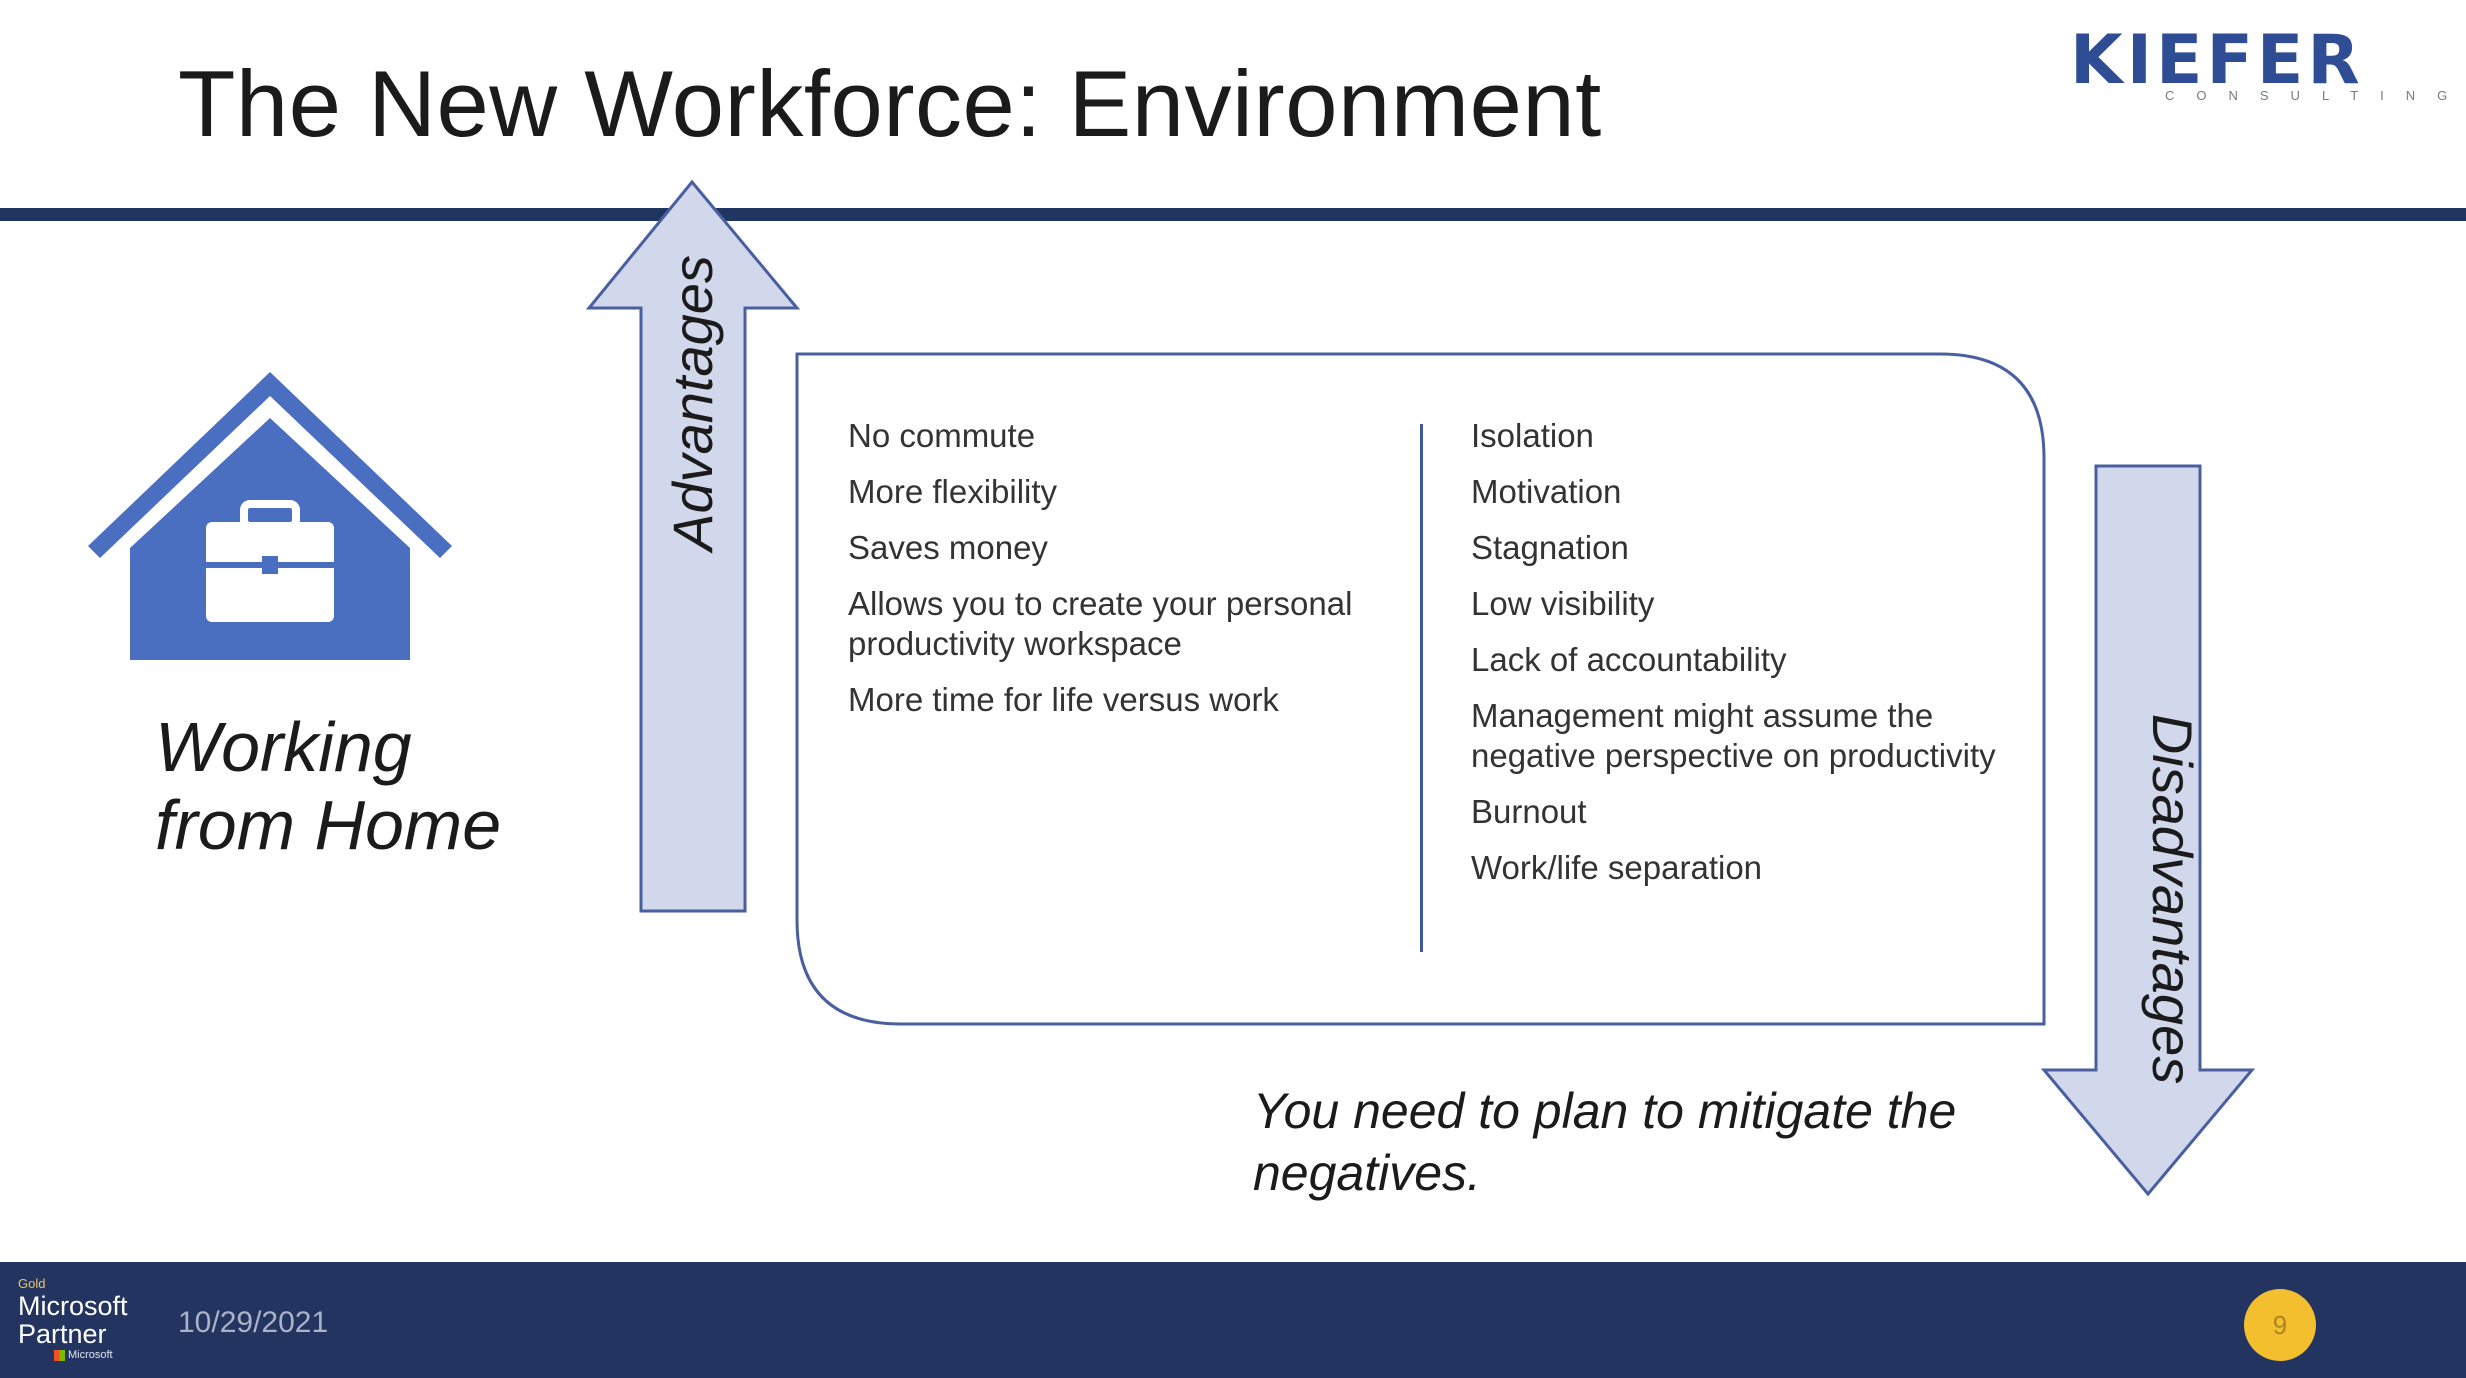 This screenshot has width=2466, height=1378. Describe the element at coordinates (59, 1355) in the screenshot. I see `microsoft-logo-icon` at that location.